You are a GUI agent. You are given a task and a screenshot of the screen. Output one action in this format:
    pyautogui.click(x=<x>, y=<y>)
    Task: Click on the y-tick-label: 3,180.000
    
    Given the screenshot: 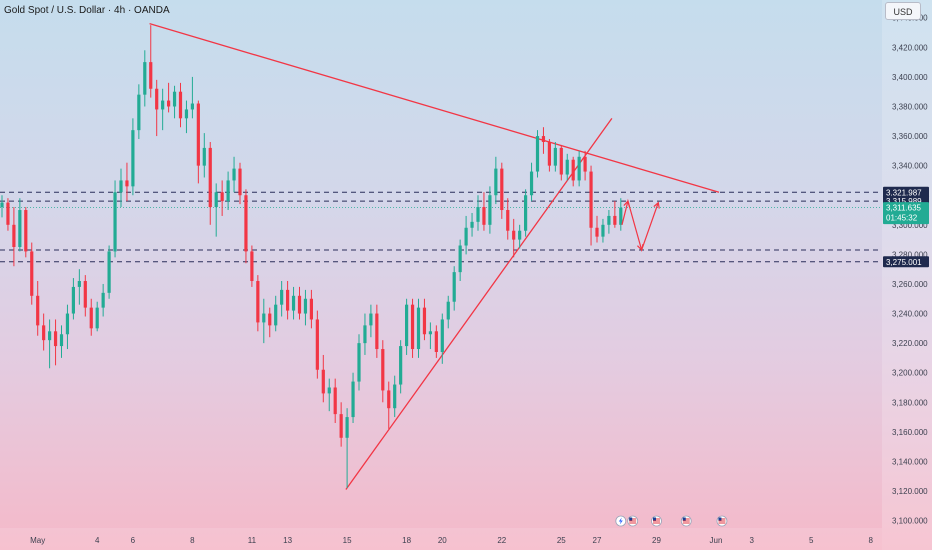 What is the action you would take?
    pyautogui.click(x=910, y=402)
    